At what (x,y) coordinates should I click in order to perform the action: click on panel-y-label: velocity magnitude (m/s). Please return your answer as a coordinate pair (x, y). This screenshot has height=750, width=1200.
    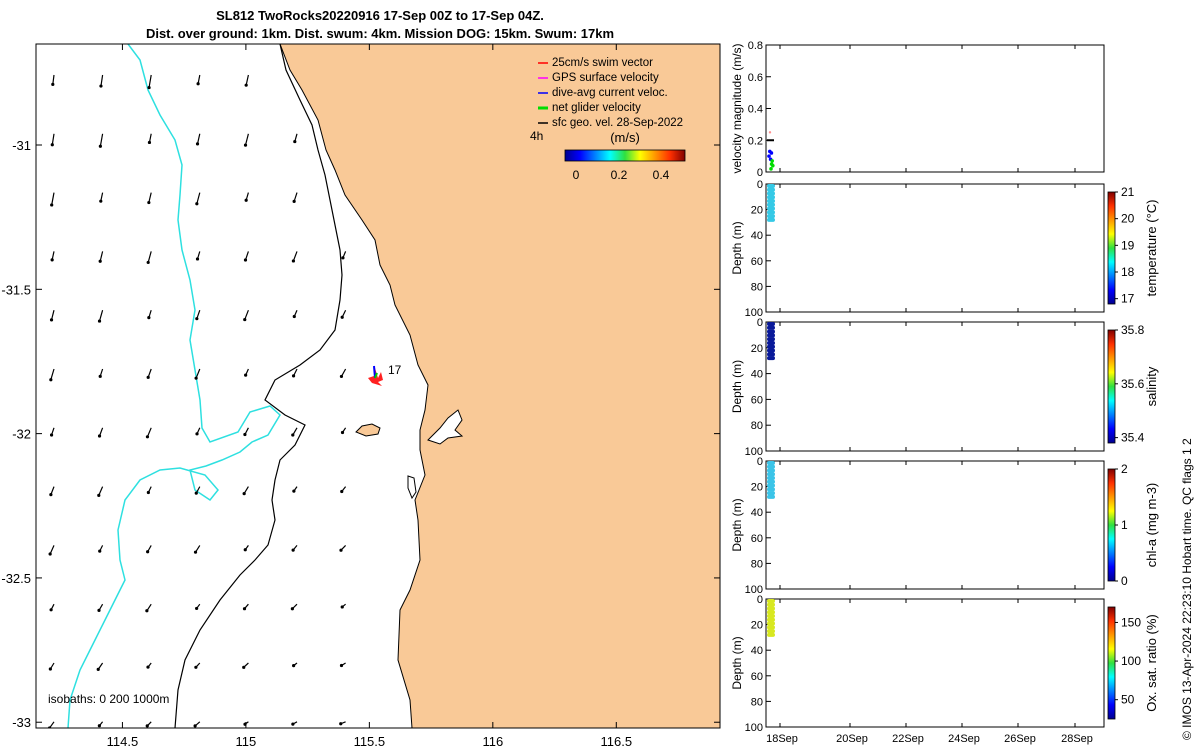
    Looking at the image, I should click on (737, 108).